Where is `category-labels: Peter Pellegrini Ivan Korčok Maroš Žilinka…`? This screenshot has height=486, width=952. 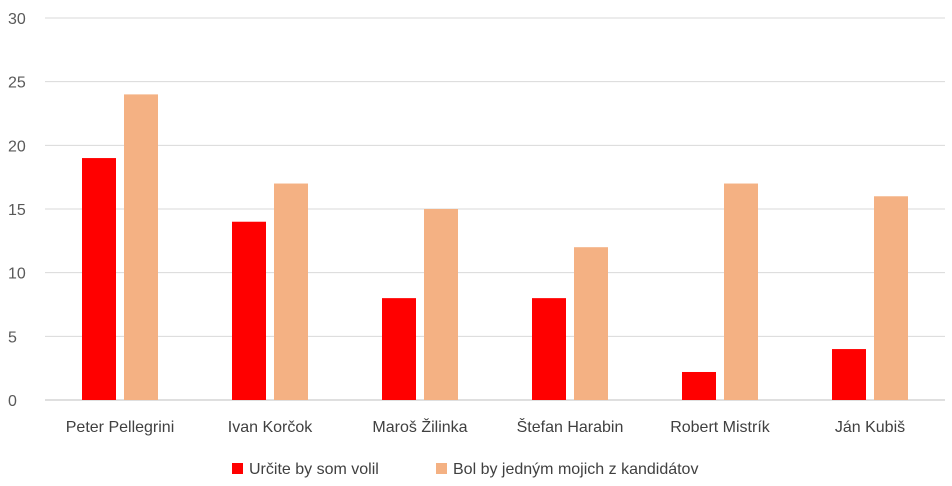
category-labels: Peter Pellegrini Ivan Korčok Maroš Žilinka… is located at coordinates (485, 426).